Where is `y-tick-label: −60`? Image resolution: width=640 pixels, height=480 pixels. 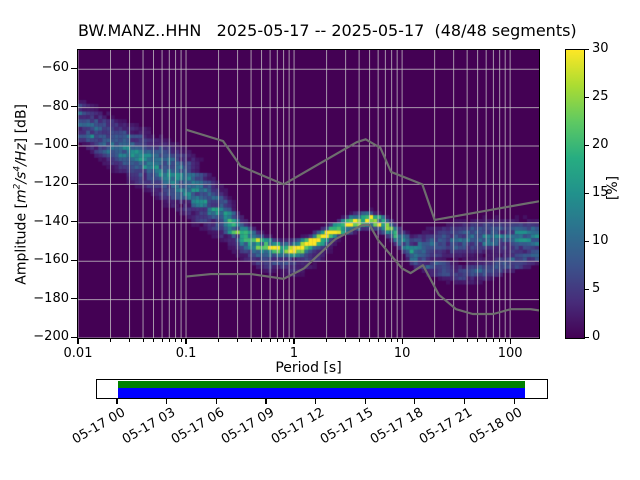 y-tick-label: −60 is located at coordinates (55, 68).